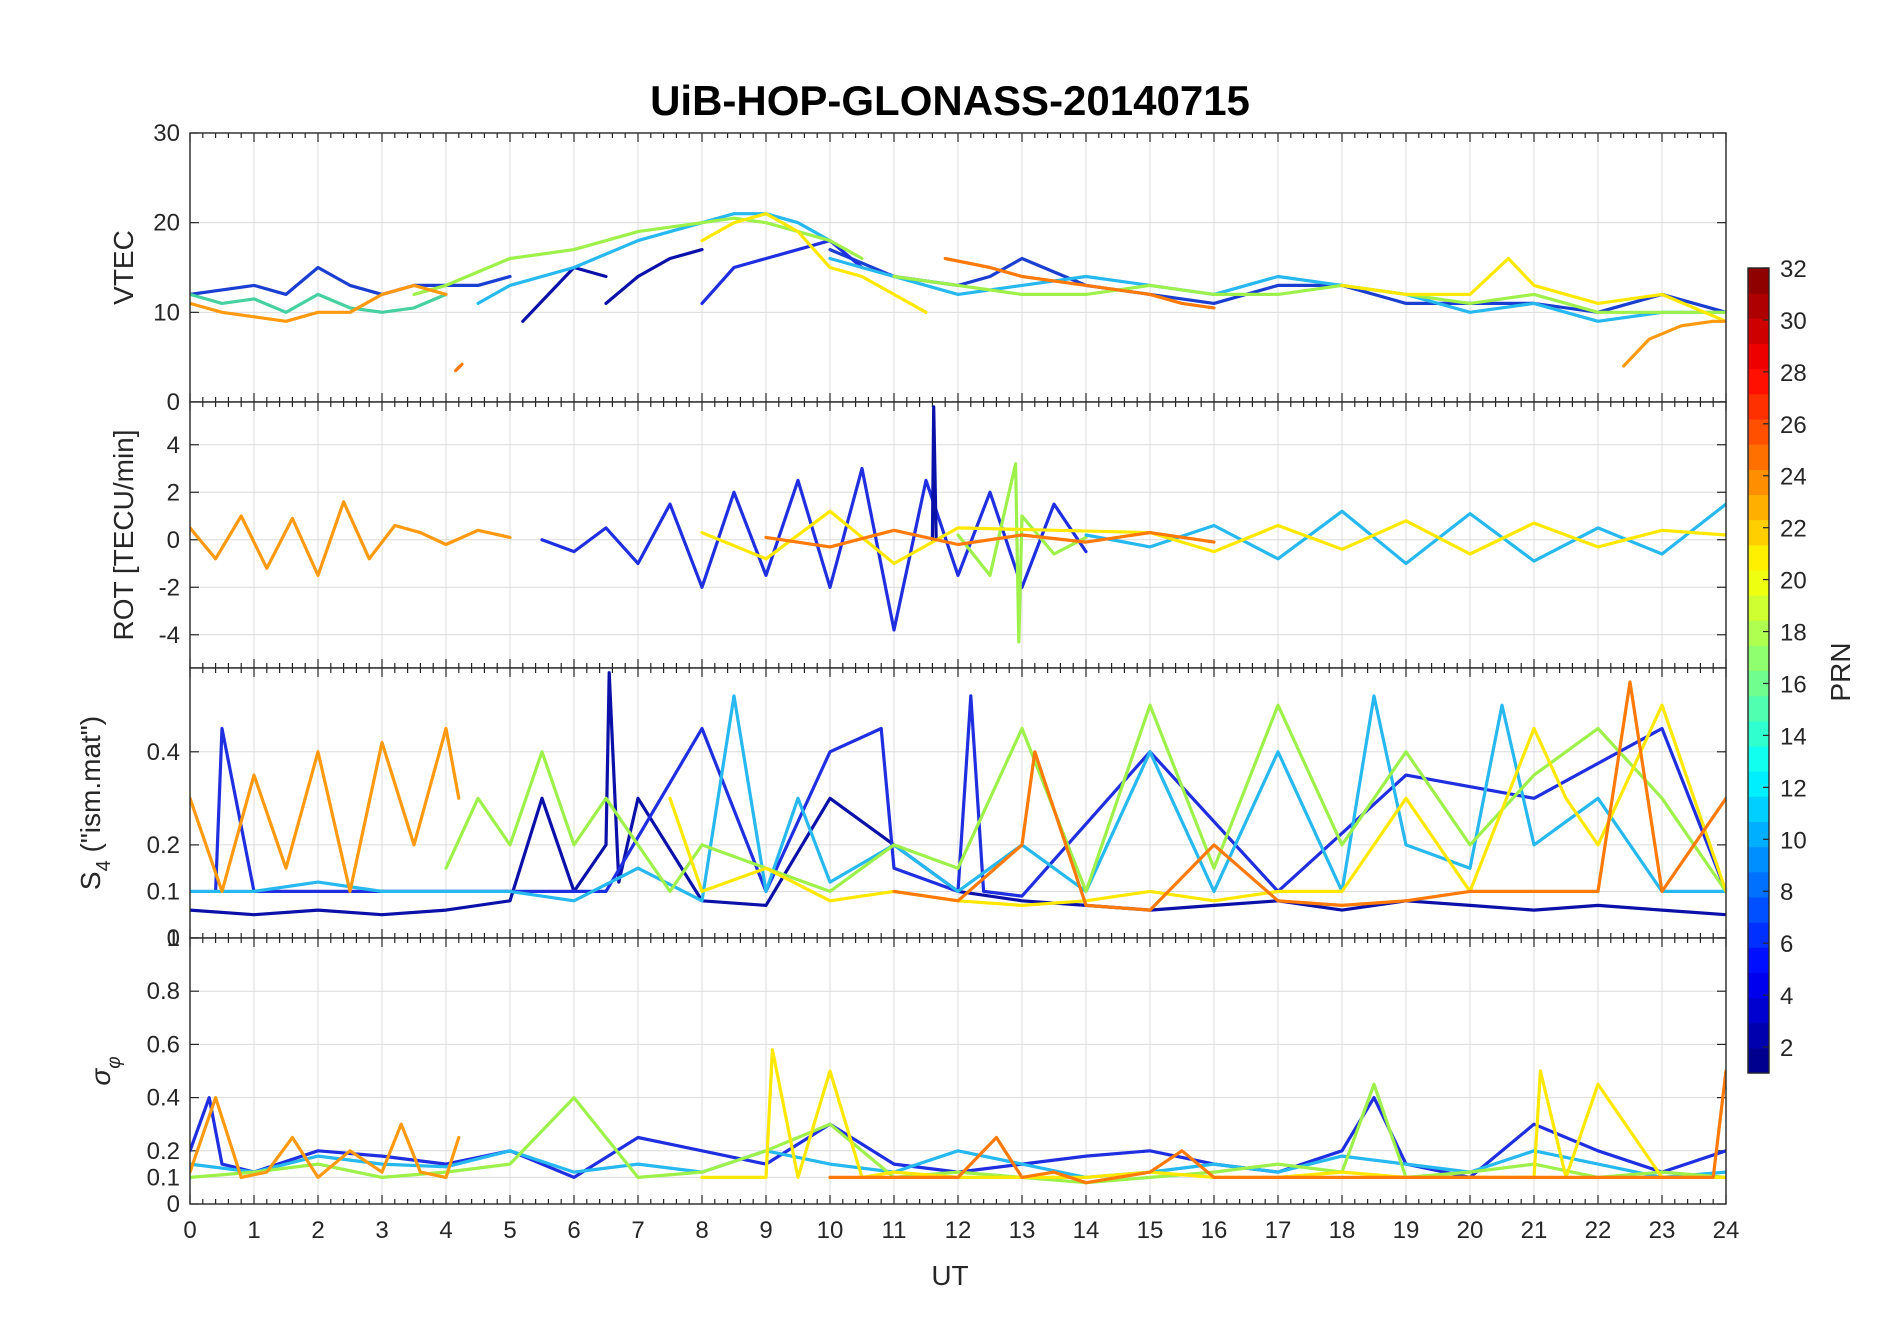 Image resolution: width=1902 pixels, height=1330 pixels. Describe the element at coordinates (105, 1070) in the screenshot. I see `y-axis-label: σφ` at that location.